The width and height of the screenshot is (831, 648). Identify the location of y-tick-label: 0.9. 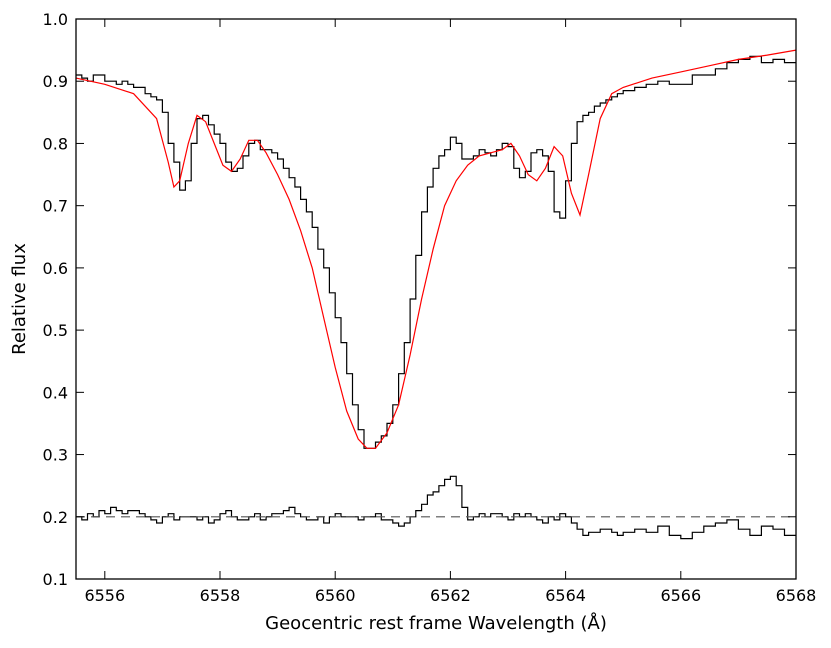
(55, 81).